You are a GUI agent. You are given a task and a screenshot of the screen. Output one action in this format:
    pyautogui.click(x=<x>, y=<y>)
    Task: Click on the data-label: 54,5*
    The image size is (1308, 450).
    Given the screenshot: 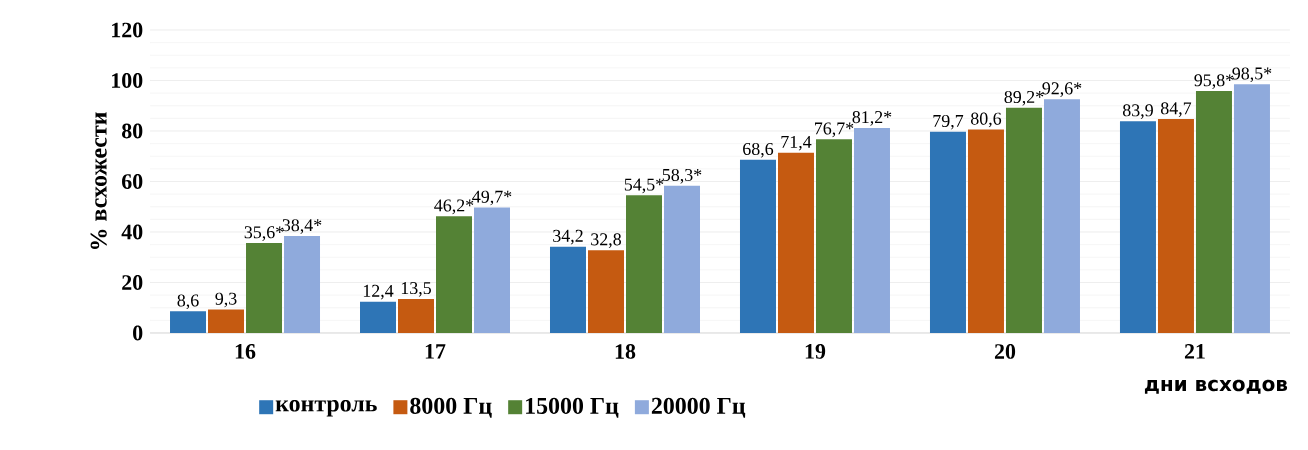 What is the action you would take?
    pyautogui.click(x=644, y=186)
    